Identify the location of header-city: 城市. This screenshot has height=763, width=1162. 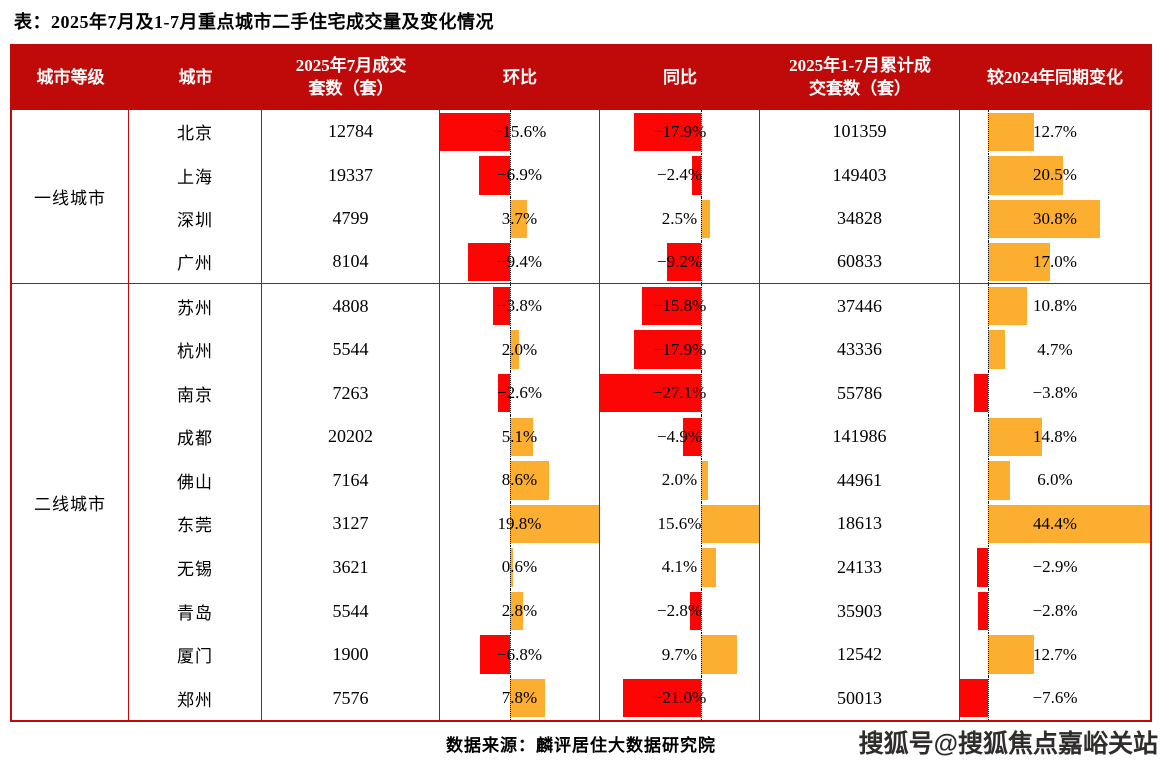
(195, 77).